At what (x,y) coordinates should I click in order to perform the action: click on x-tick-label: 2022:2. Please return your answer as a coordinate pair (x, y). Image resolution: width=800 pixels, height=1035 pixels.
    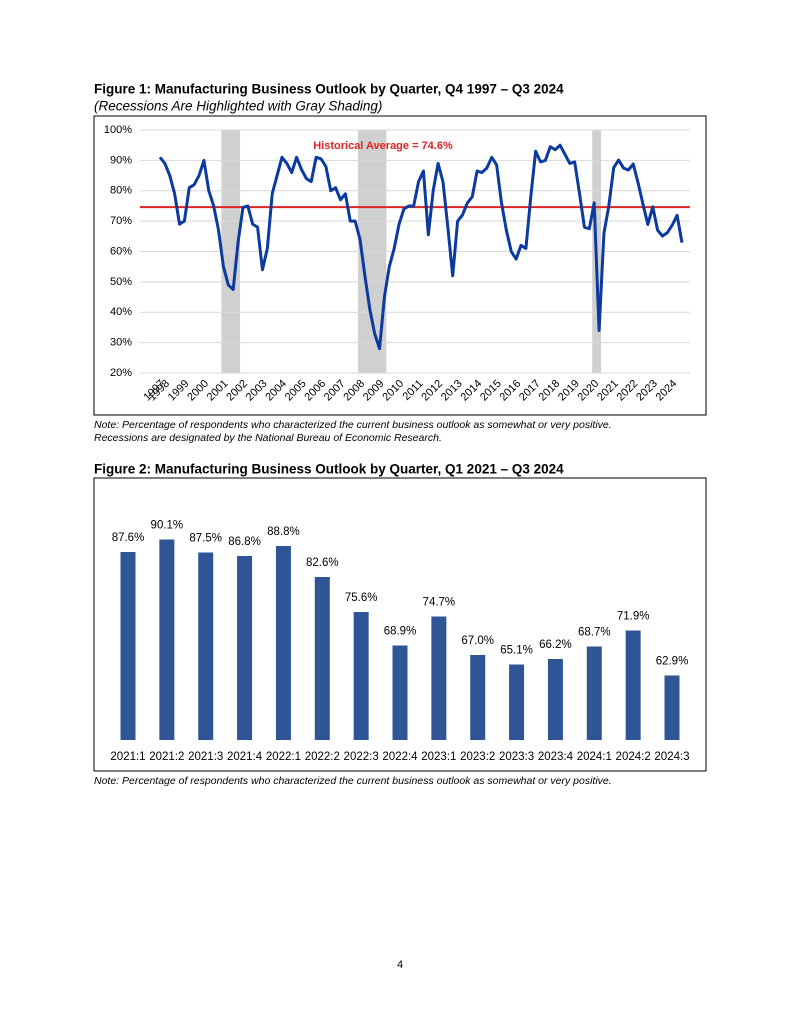
    Looking at the image, I should click on (322, 757).